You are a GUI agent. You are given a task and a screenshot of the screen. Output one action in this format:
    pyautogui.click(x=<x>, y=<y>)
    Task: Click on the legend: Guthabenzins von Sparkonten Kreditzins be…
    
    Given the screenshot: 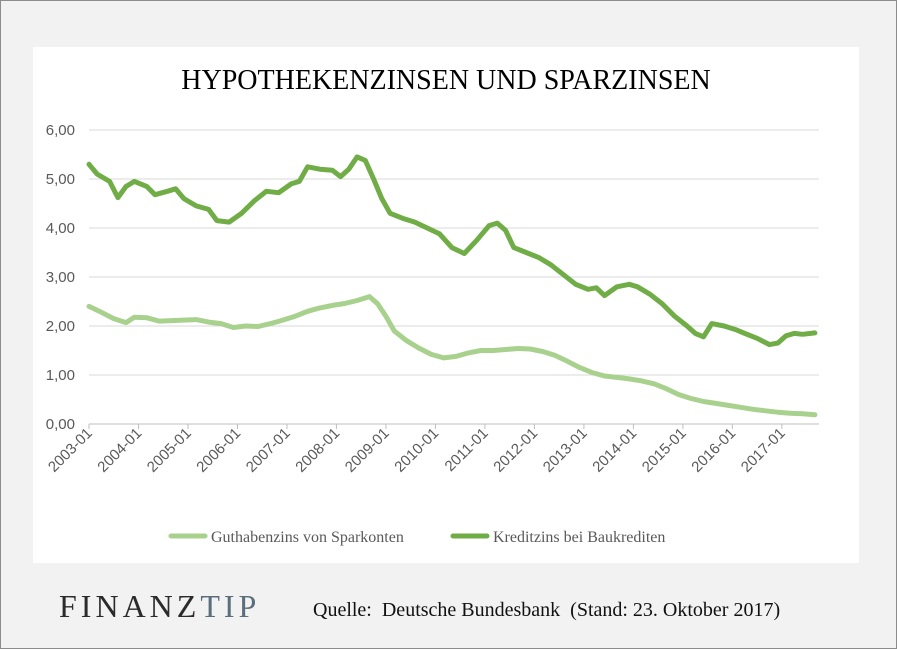 What is the action you would take?
    pyautogui.click(x=416, y=537)
    